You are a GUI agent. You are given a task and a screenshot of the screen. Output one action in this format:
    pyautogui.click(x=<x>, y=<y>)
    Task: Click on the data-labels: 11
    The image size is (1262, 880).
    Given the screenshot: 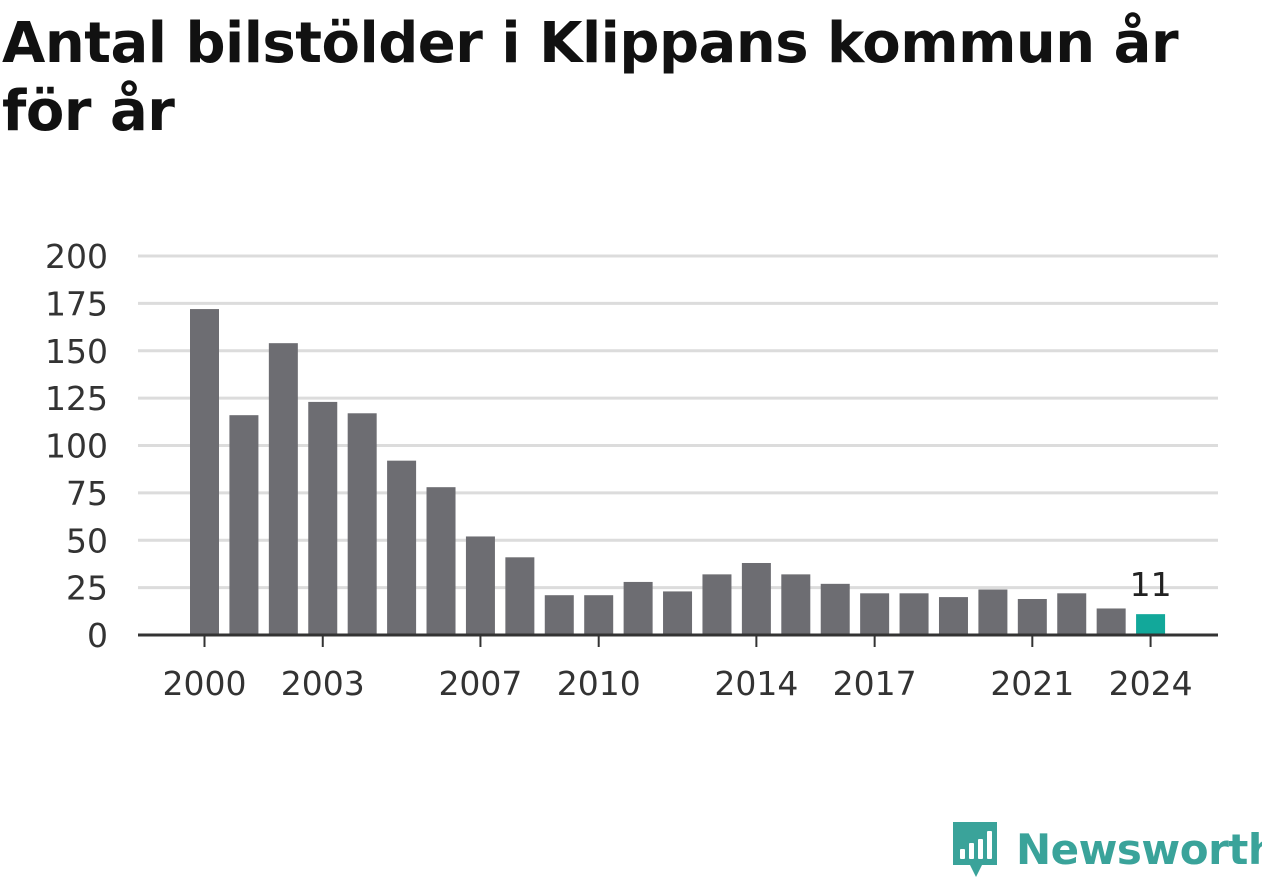 What is the action you would take?
    pyautogui.click(x=1151, y=584)
    